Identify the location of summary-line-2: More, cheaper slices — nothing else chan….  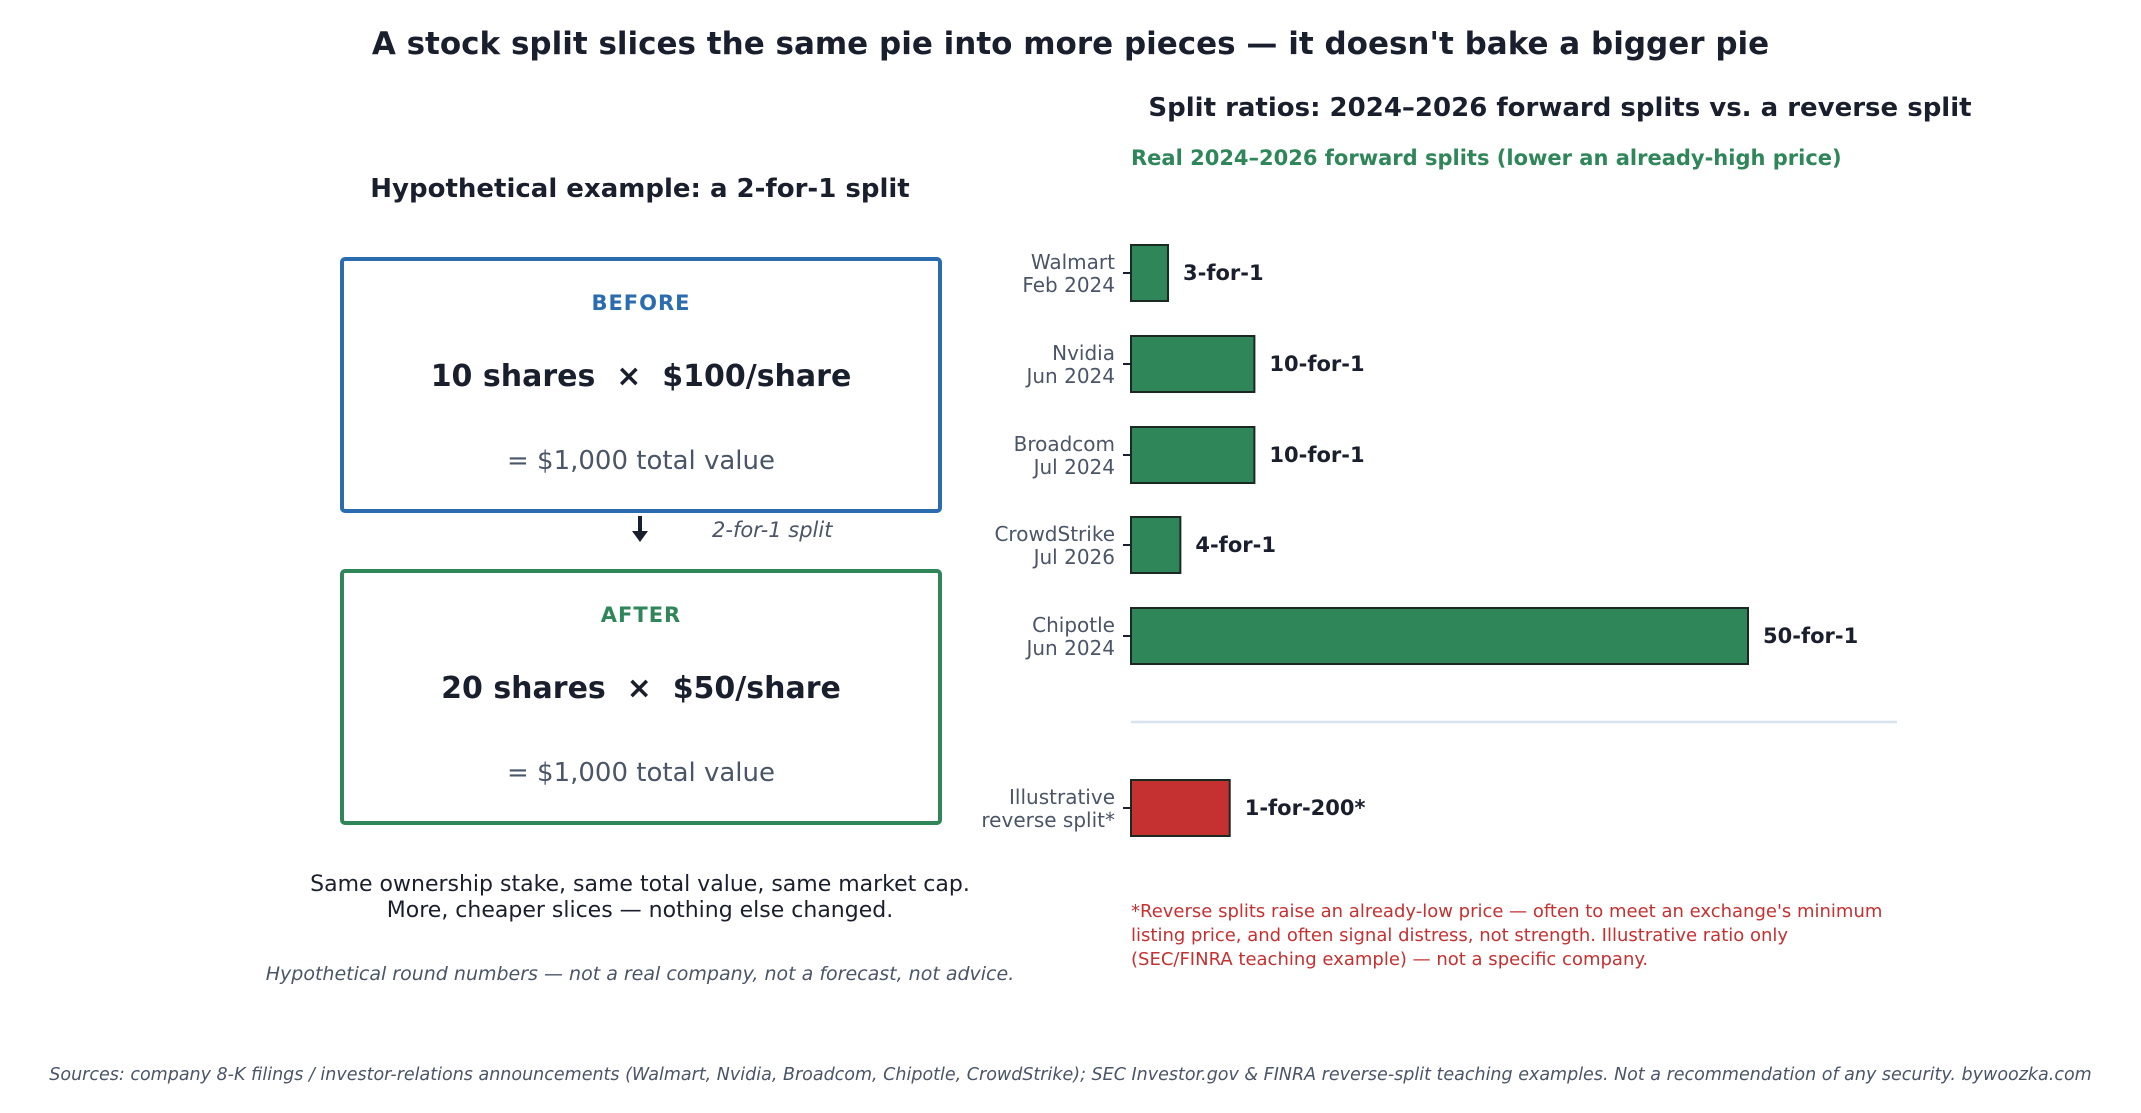
(640, 910).